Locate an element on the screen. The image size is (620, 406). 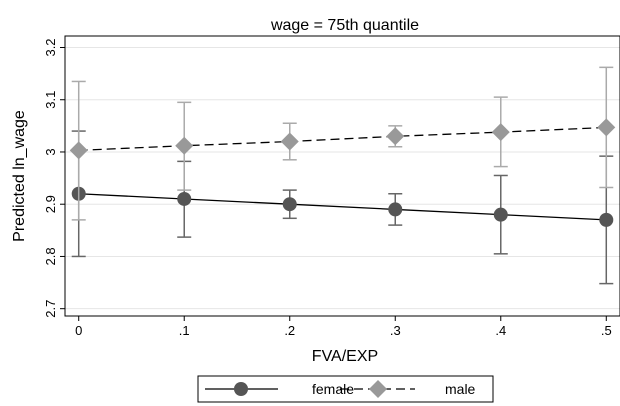
x-tick-label-3: .3 is located at coordinates (395, 330).